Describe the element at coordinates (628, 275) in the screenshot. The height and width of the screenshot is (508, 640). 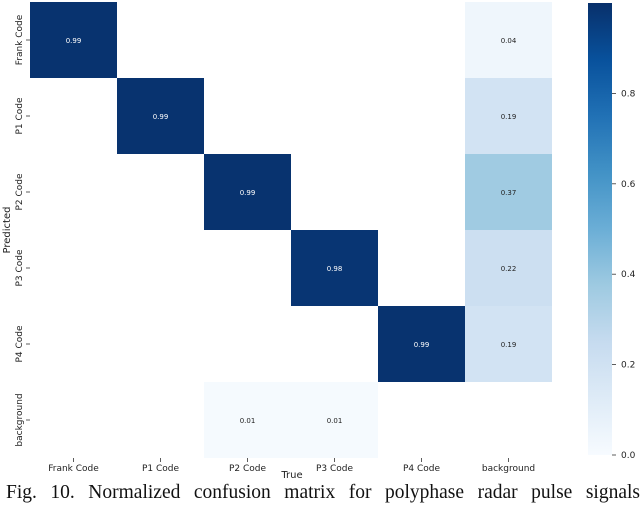
I see `colorbar-tick-label: 0.4` at that location.